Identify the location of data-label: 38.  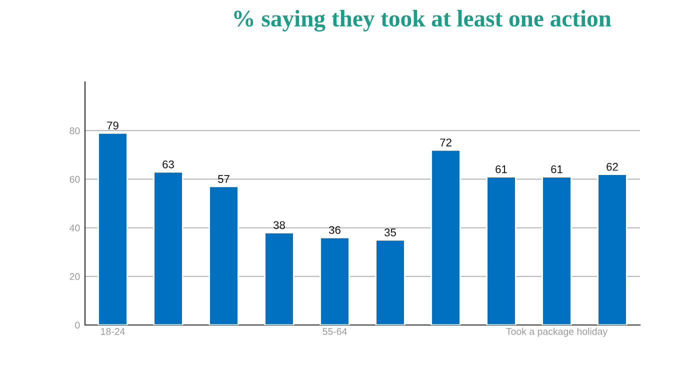
(279, 225).